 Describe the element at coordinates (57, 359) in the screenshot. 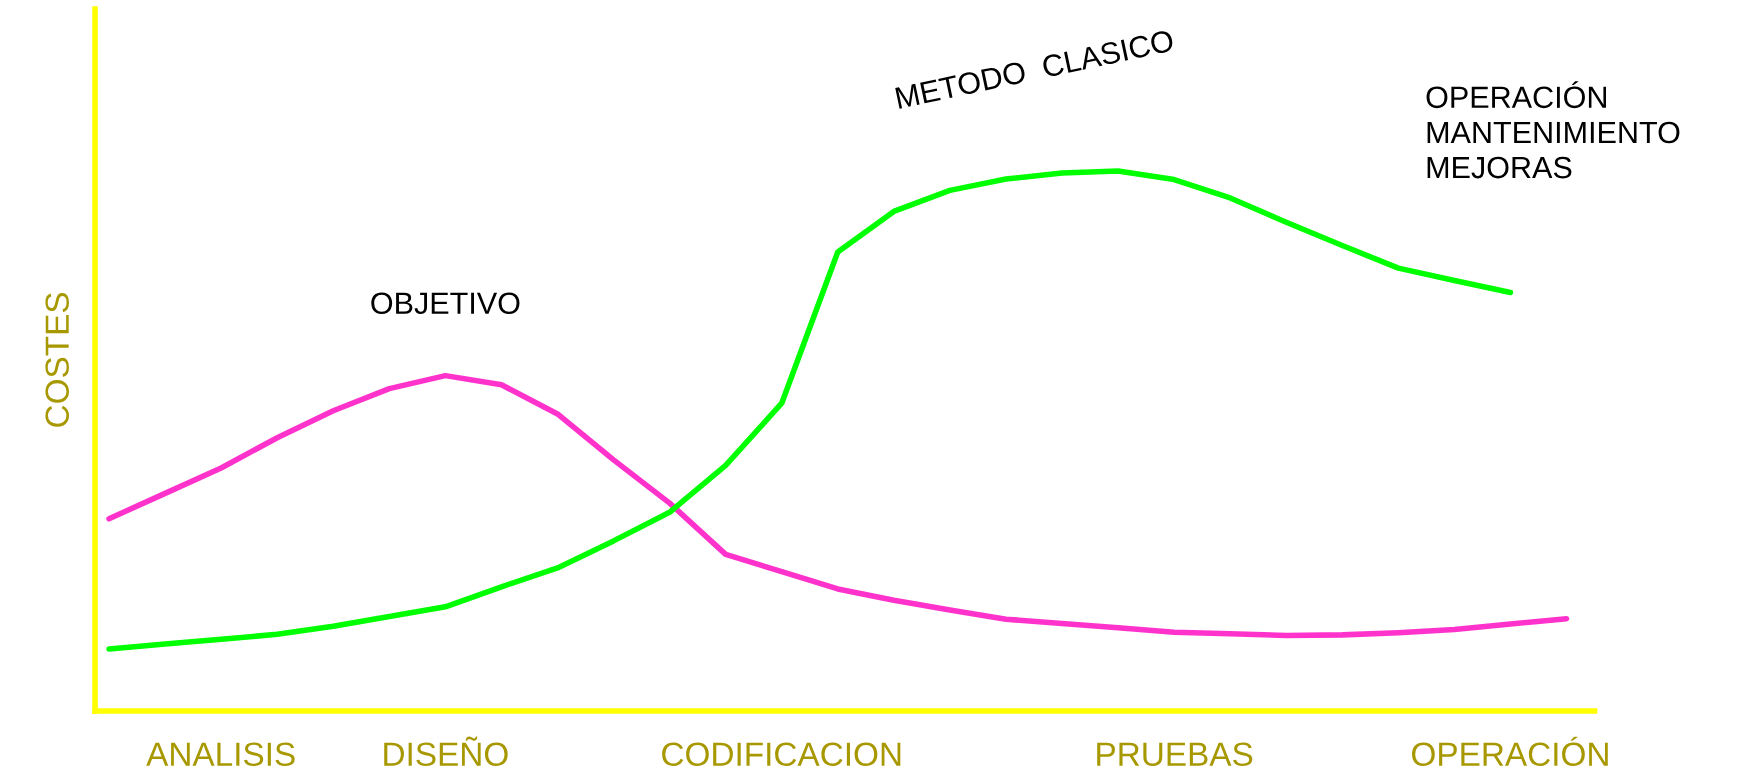

I see `y-axis-title: COSTES` at that location.